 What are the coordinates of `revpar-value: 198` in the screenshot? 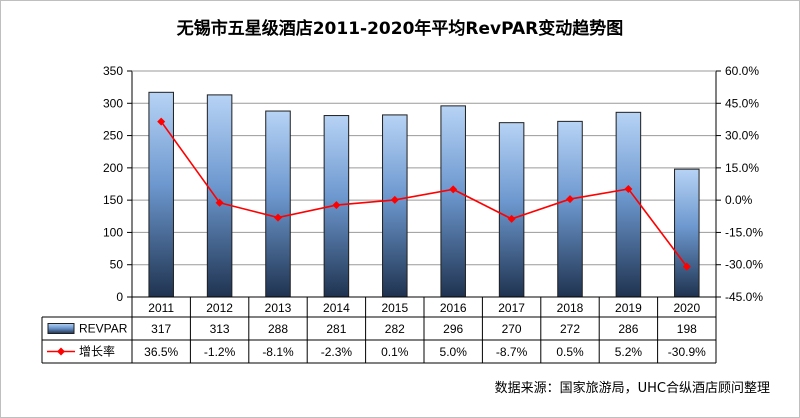 It's located at (687, 329).